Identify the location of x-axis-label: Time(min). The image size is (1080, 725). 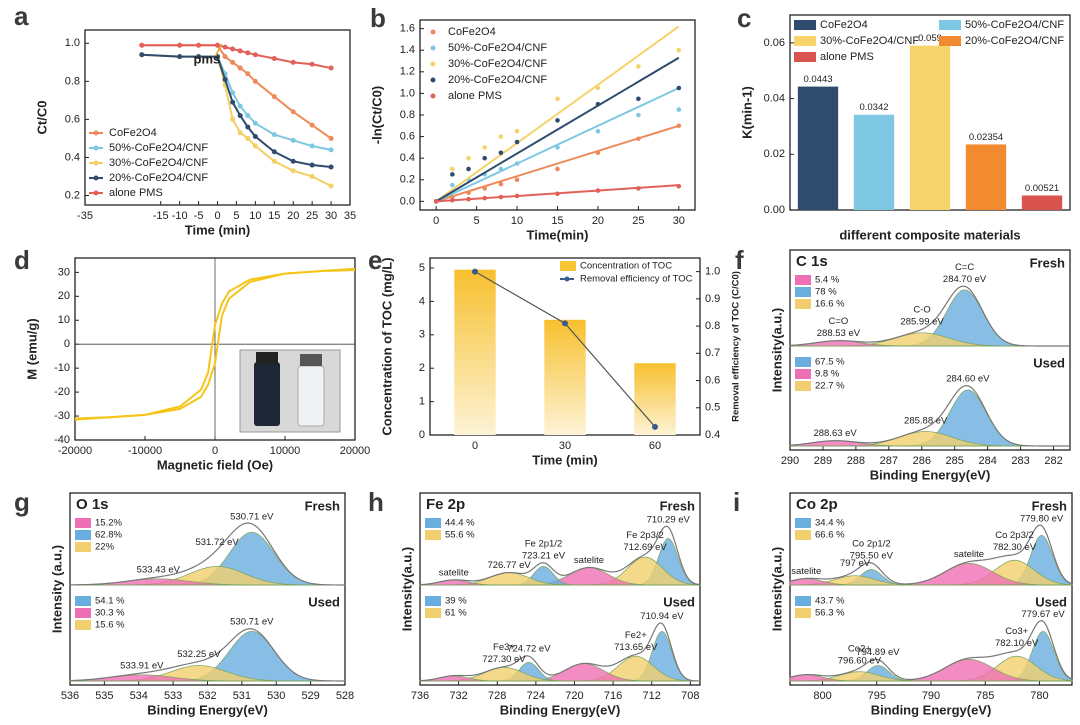
(558, 234).